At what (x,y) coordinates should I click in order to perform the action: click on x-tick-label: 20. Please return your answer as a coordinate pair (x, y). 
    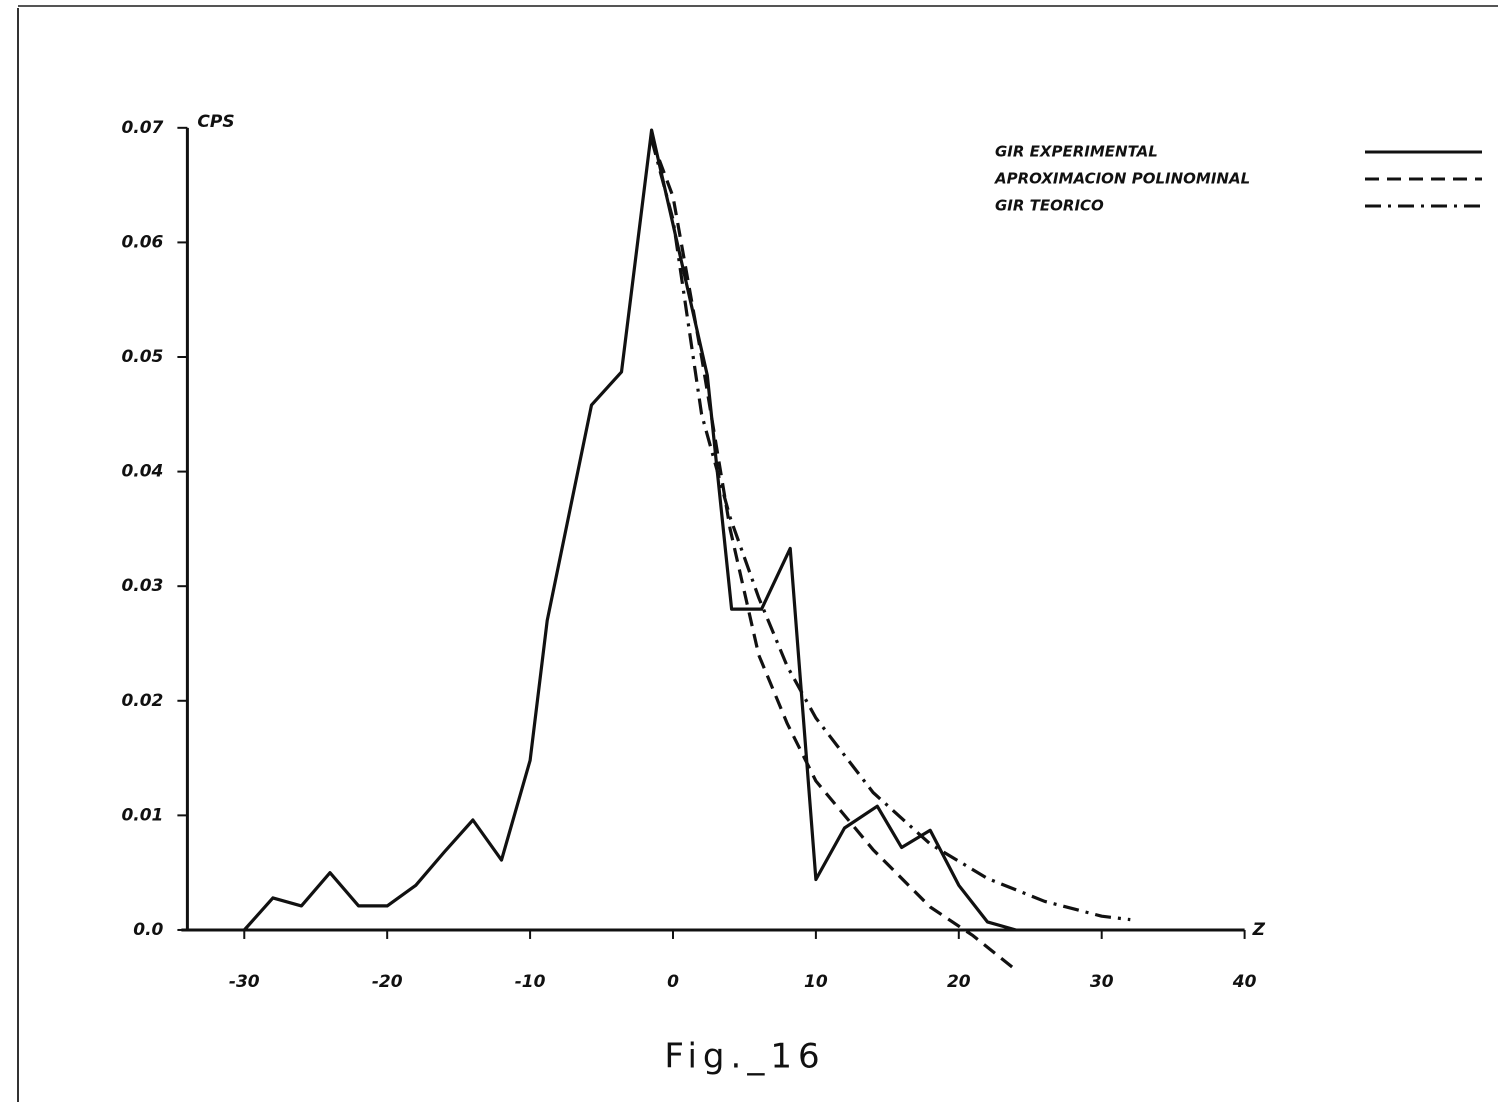
    Looking at the image, I should click on (959, 982).